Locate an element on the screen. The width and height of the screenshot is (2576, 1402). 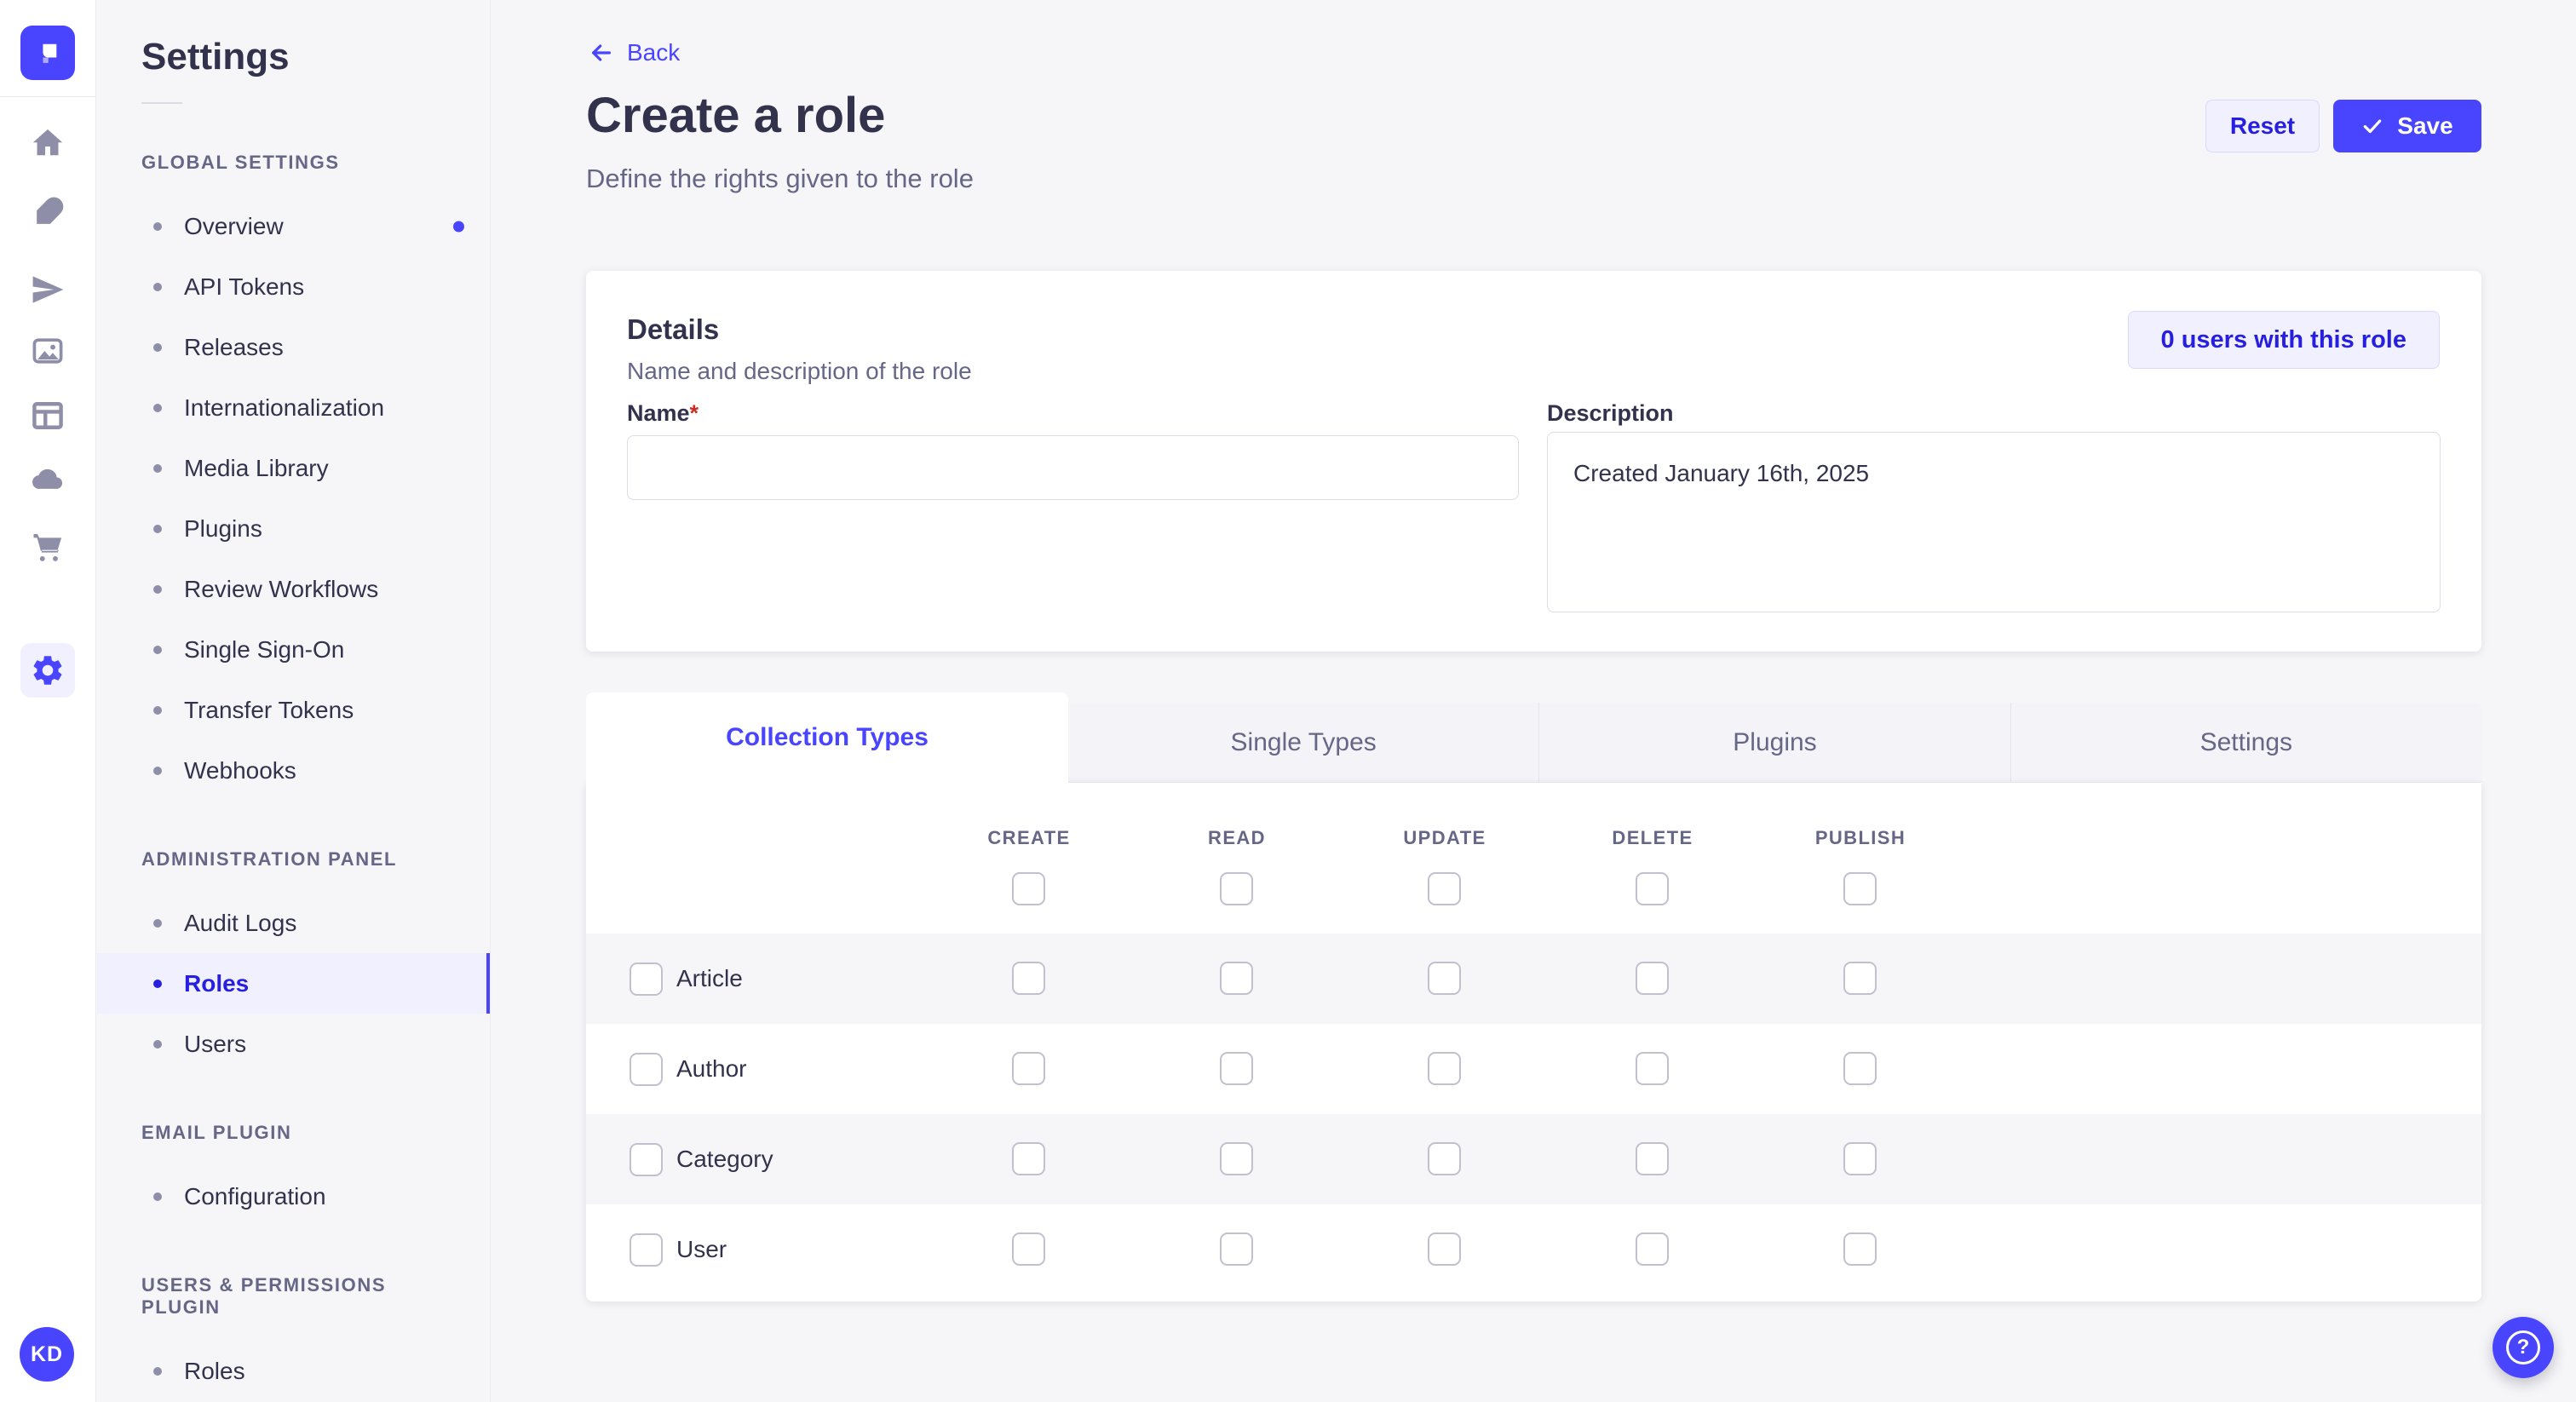
subnav-item-label: Webhooks is located at coordinates (240, 770).